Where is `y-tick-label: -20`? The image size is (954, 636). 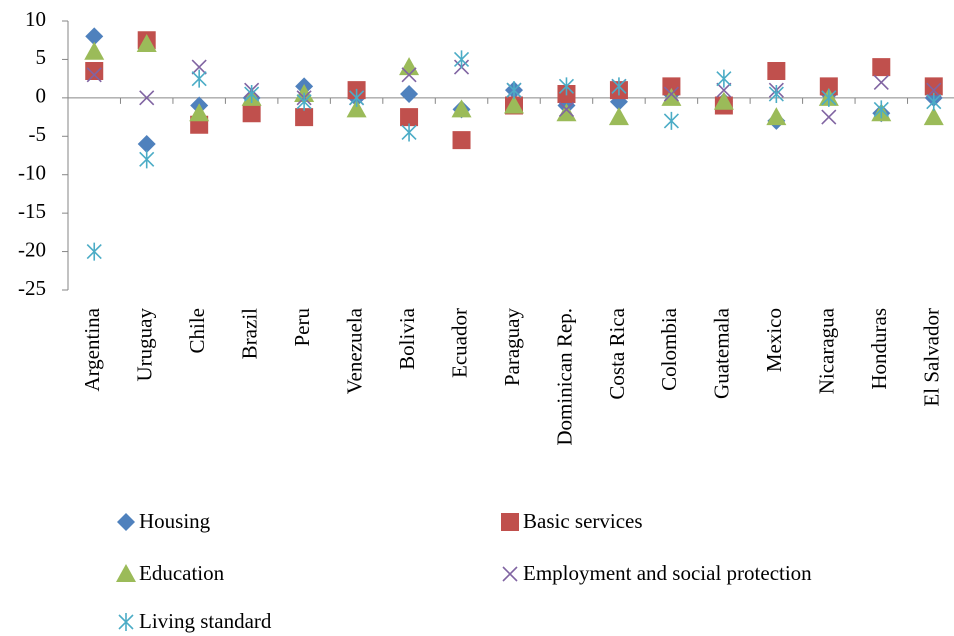 y-tick-label: -20 is located at coordinates (32, 249).